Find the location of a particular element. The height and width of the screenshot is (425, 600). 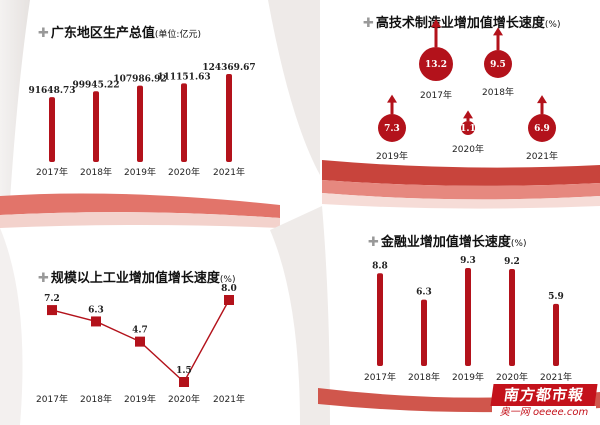

industry-x-tick: 2020年 is located at coordinates (184, 399).